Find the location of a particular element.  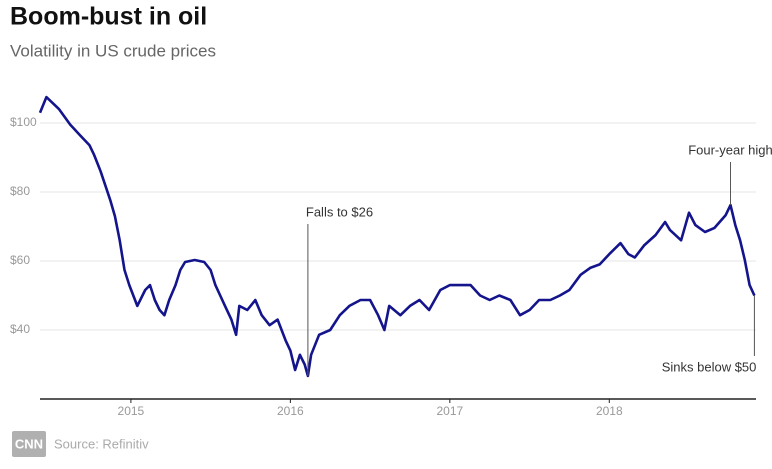

chart-title: Boom-bust in oil is located at coordinates (108, 17).